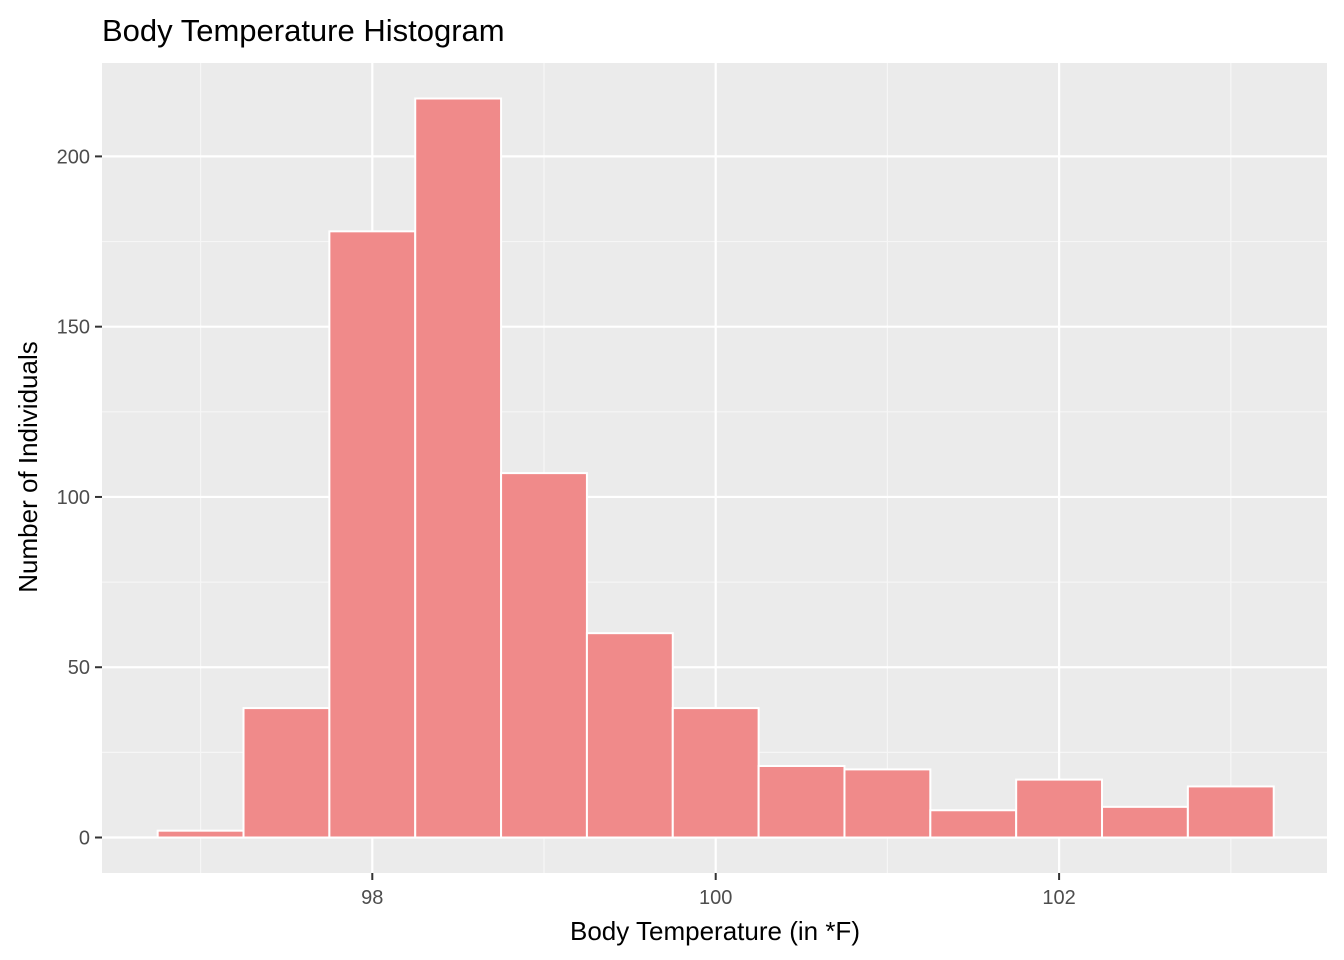 The image size is (1344, 960). Describe the element at coordinates (79, 668) in the screenshot. I see `y-tick-label: 50` at that location.